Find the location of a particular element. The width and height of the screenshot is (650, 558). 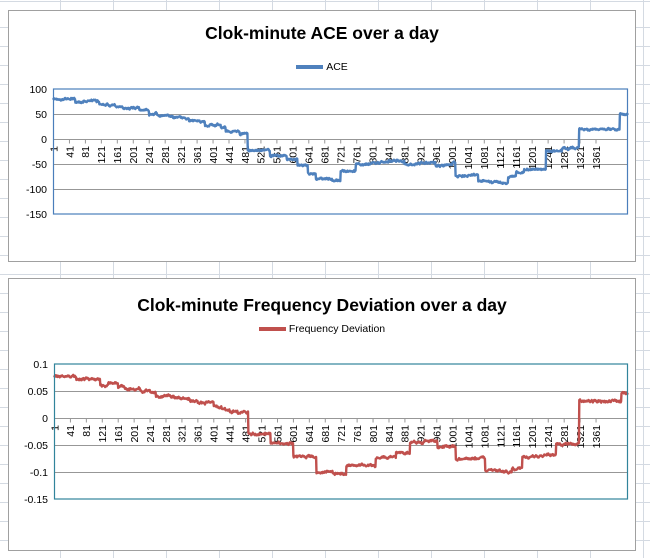

x-axis-tick-label: 1001 is located at coordinates (453, 437).